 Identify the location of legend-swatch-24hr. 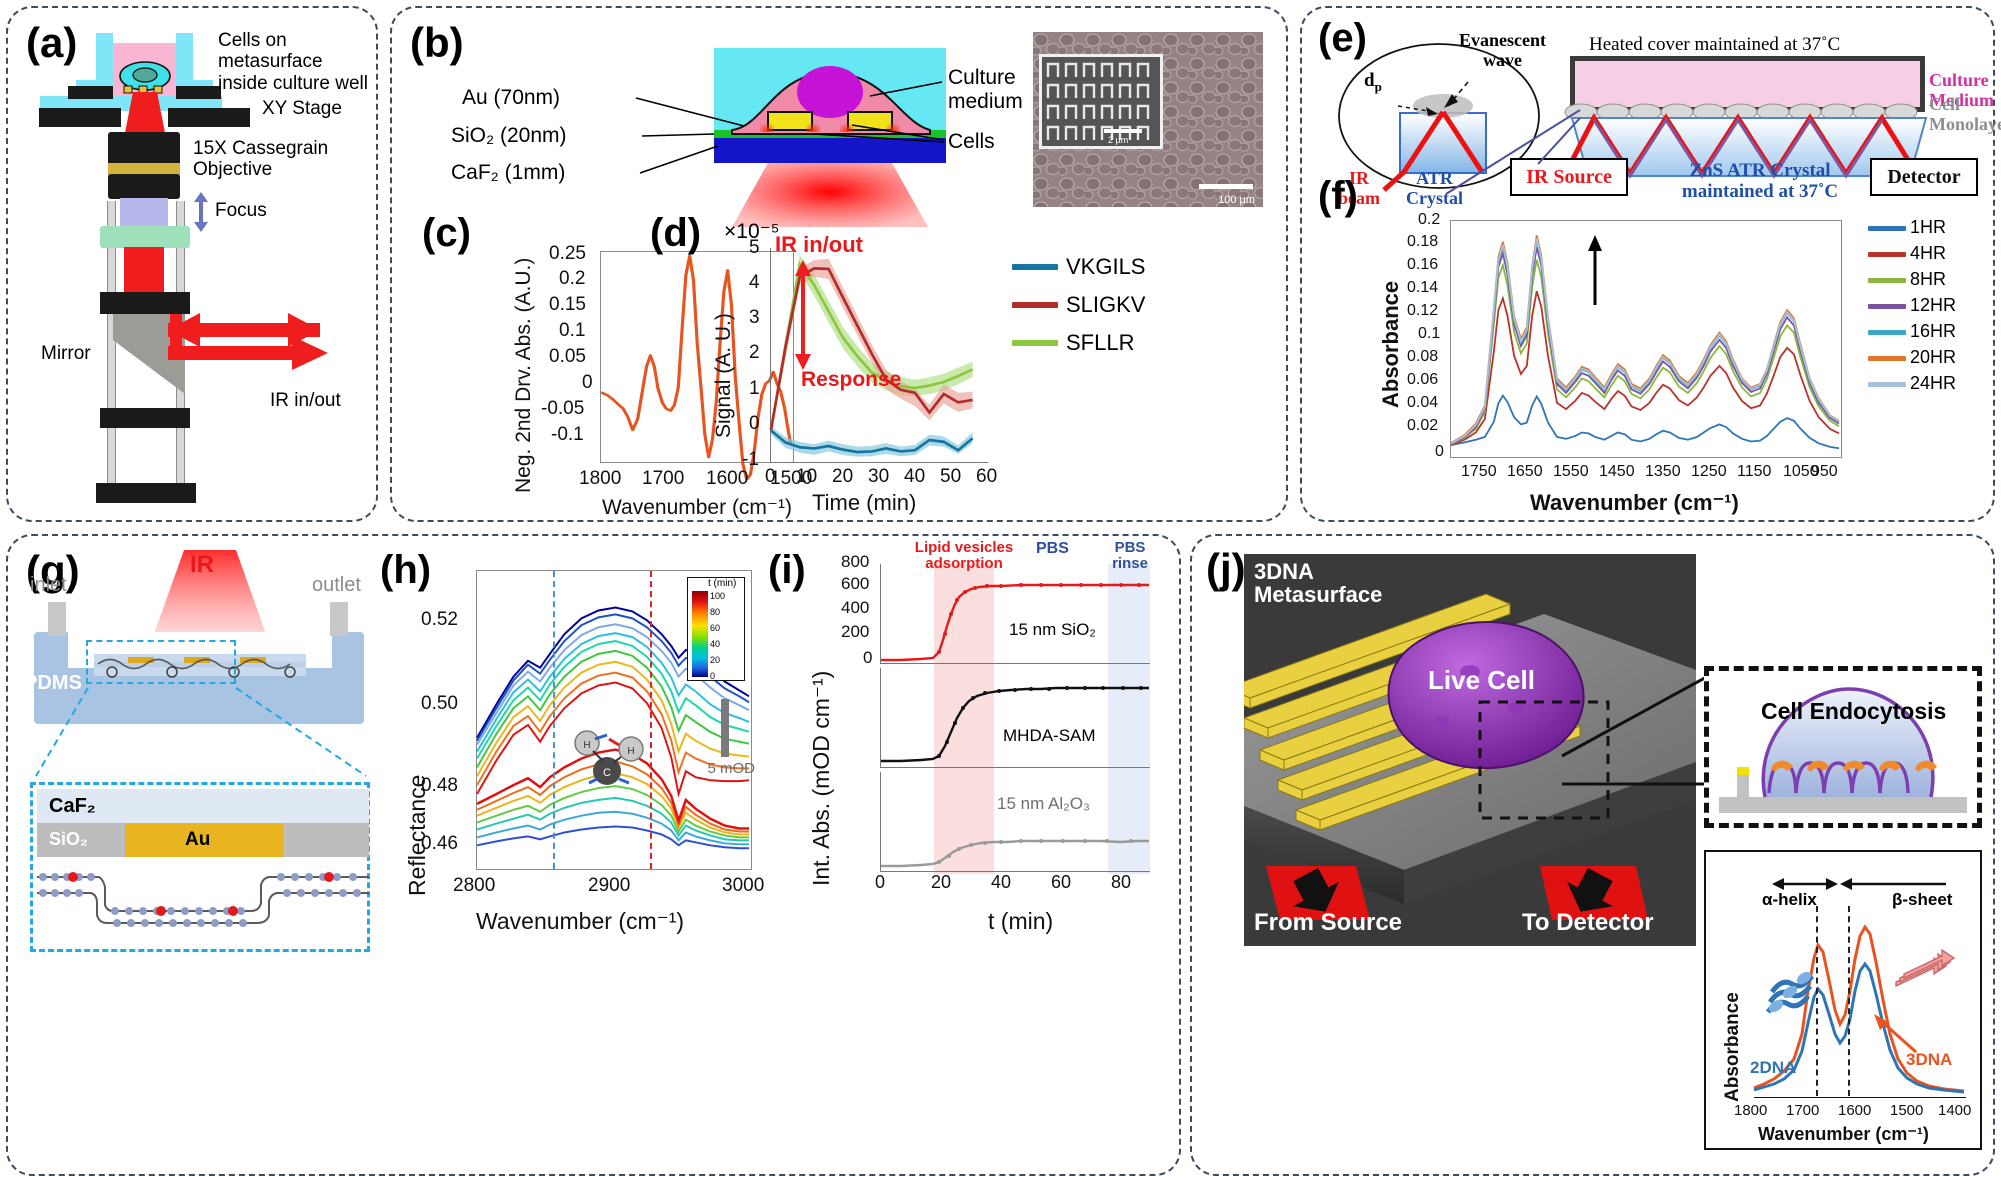
(1887, 384).